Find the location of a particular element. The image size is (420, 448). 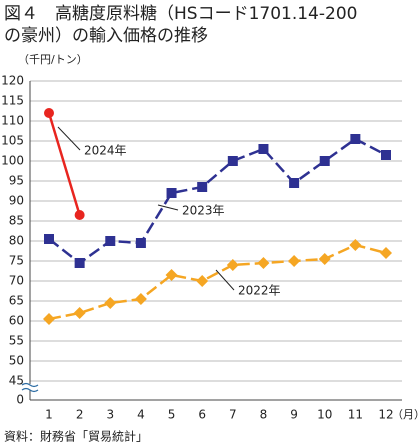

chart-title: の豪州）の輸入価格の推移 is located at coordinates (106, 35).